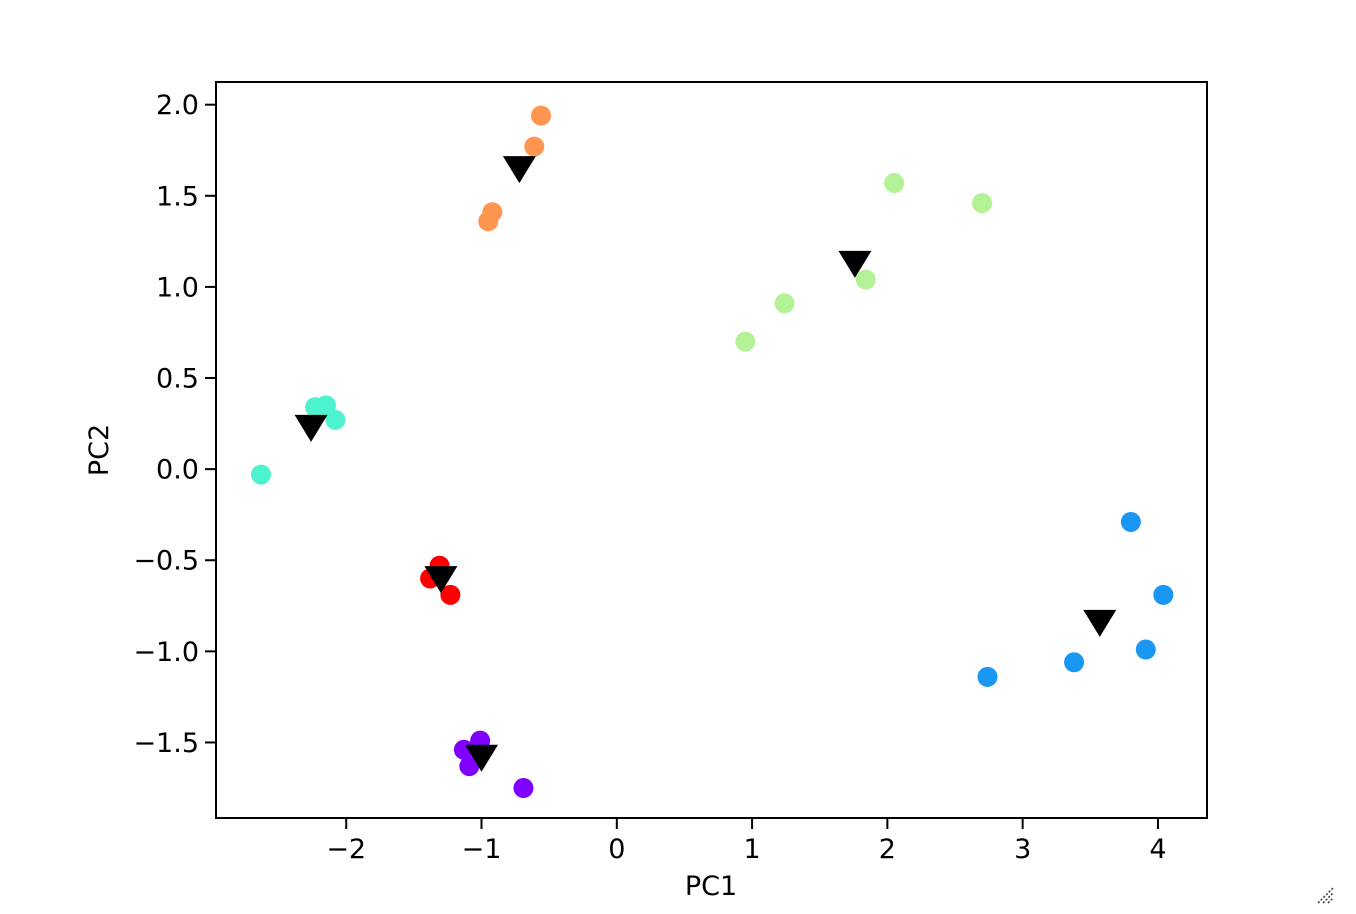 This screenshot has height=914, width=1356. Describe the element at coordinates (519, 170) in the screenshot. I see `centroid-cluster-orange` at that location.